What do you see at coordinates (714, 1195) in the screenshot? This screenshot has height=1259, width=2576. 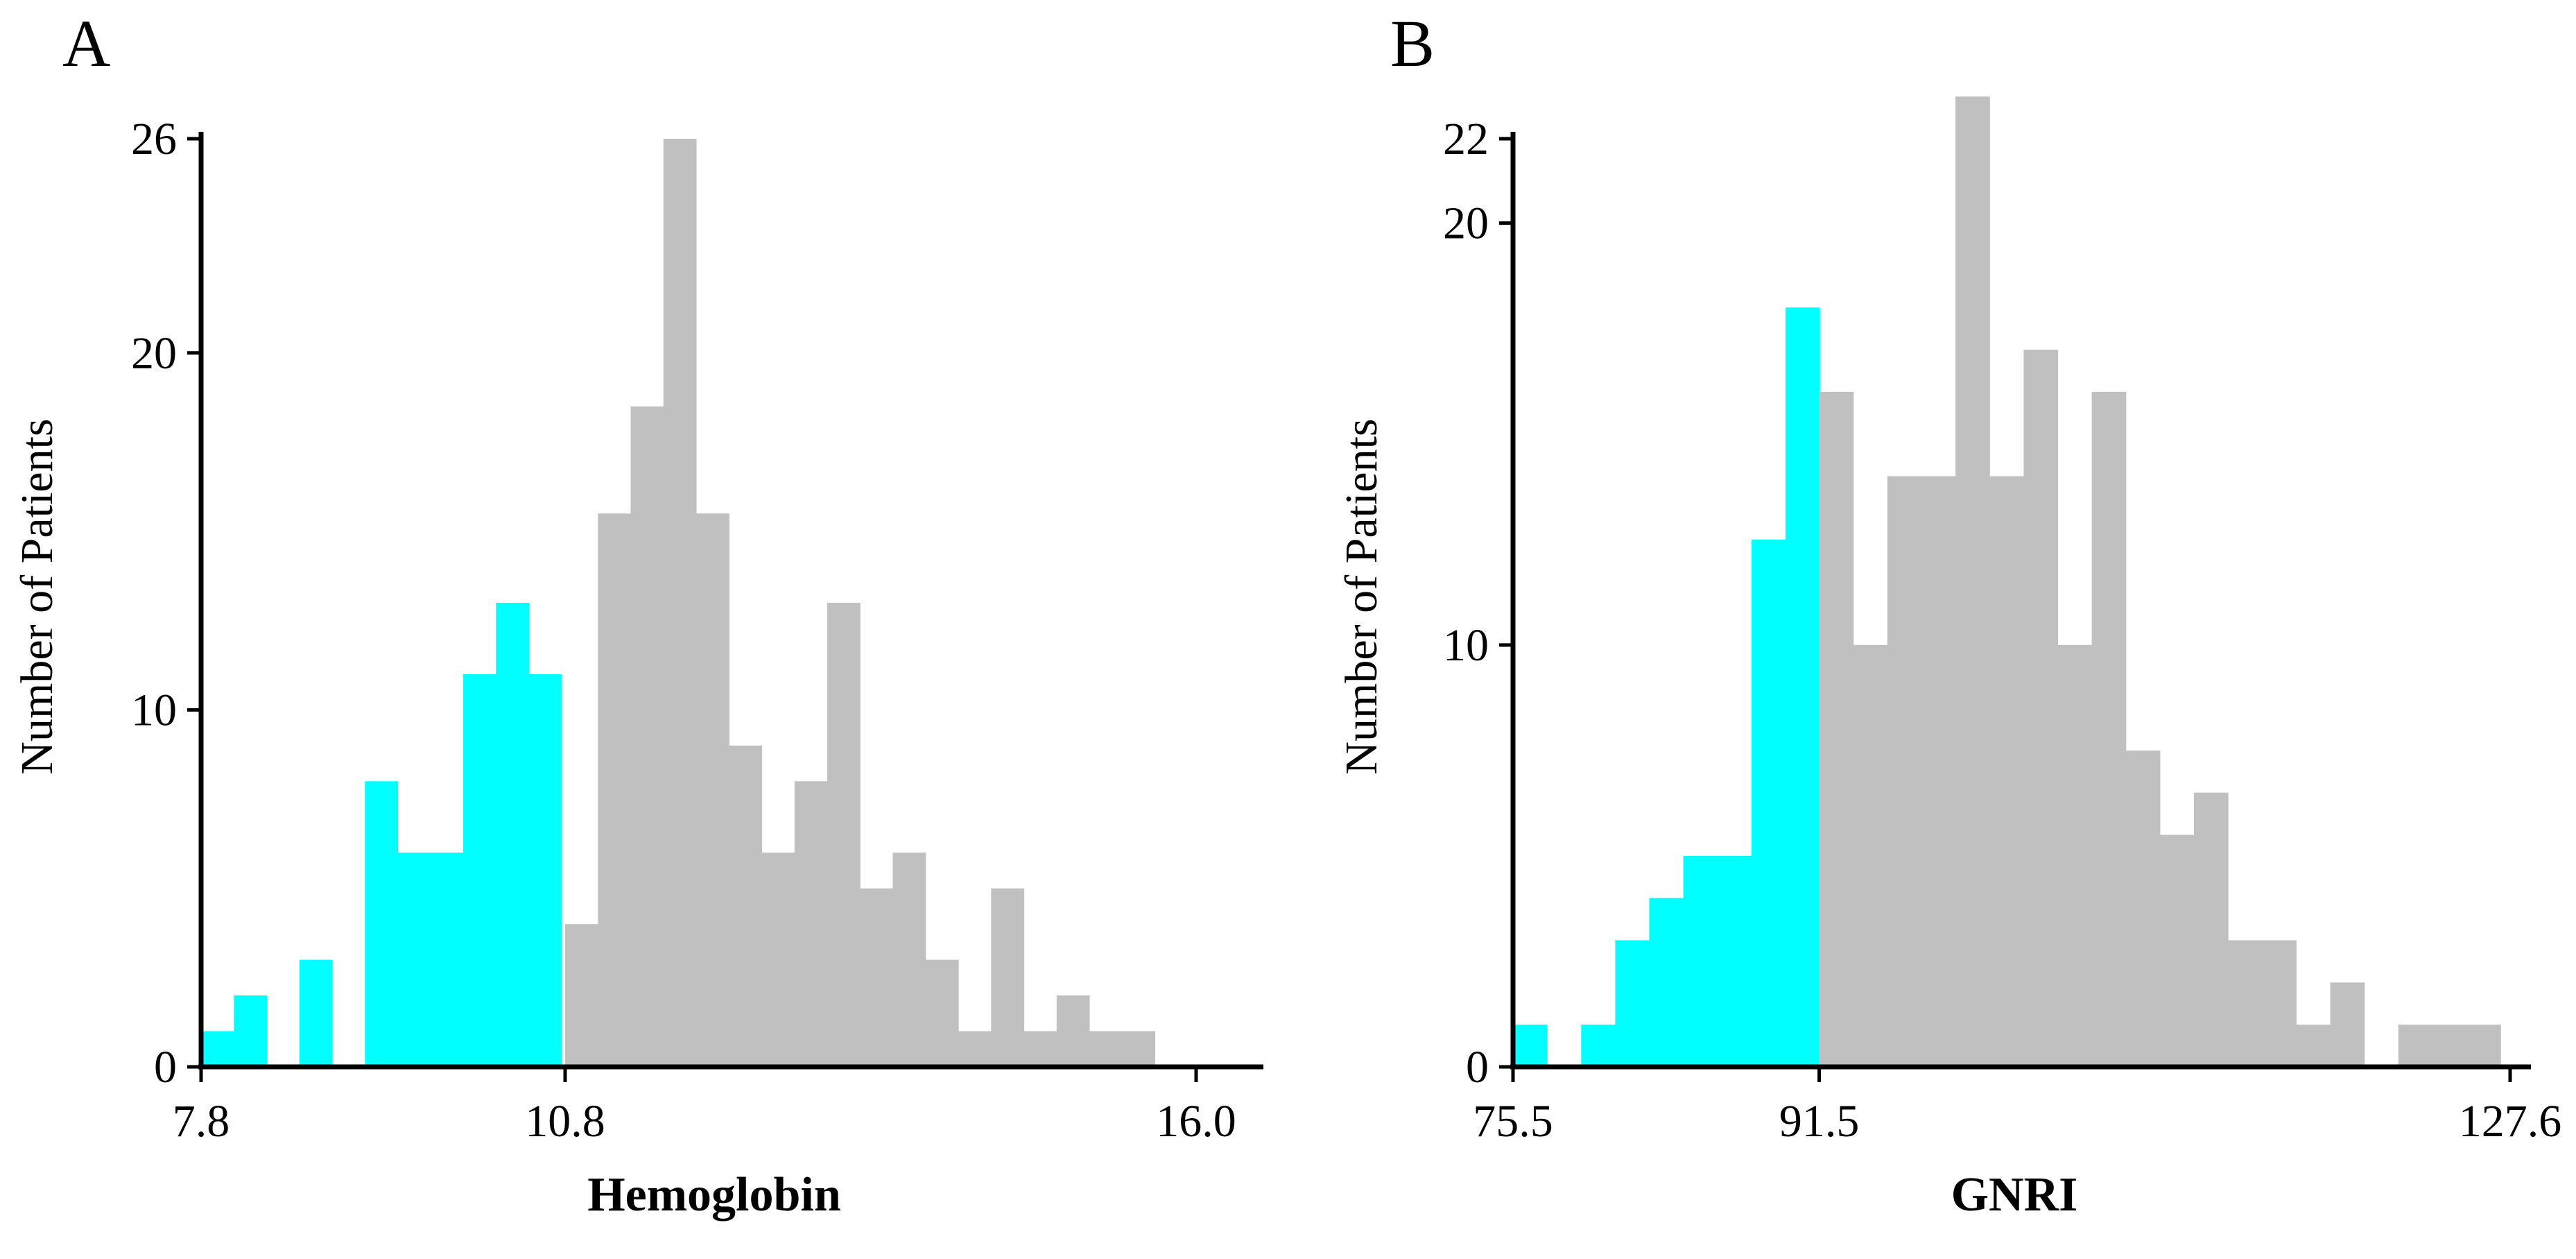 I see `x-axis-title: Hemoglobin` at bounding box center [714, 1195].